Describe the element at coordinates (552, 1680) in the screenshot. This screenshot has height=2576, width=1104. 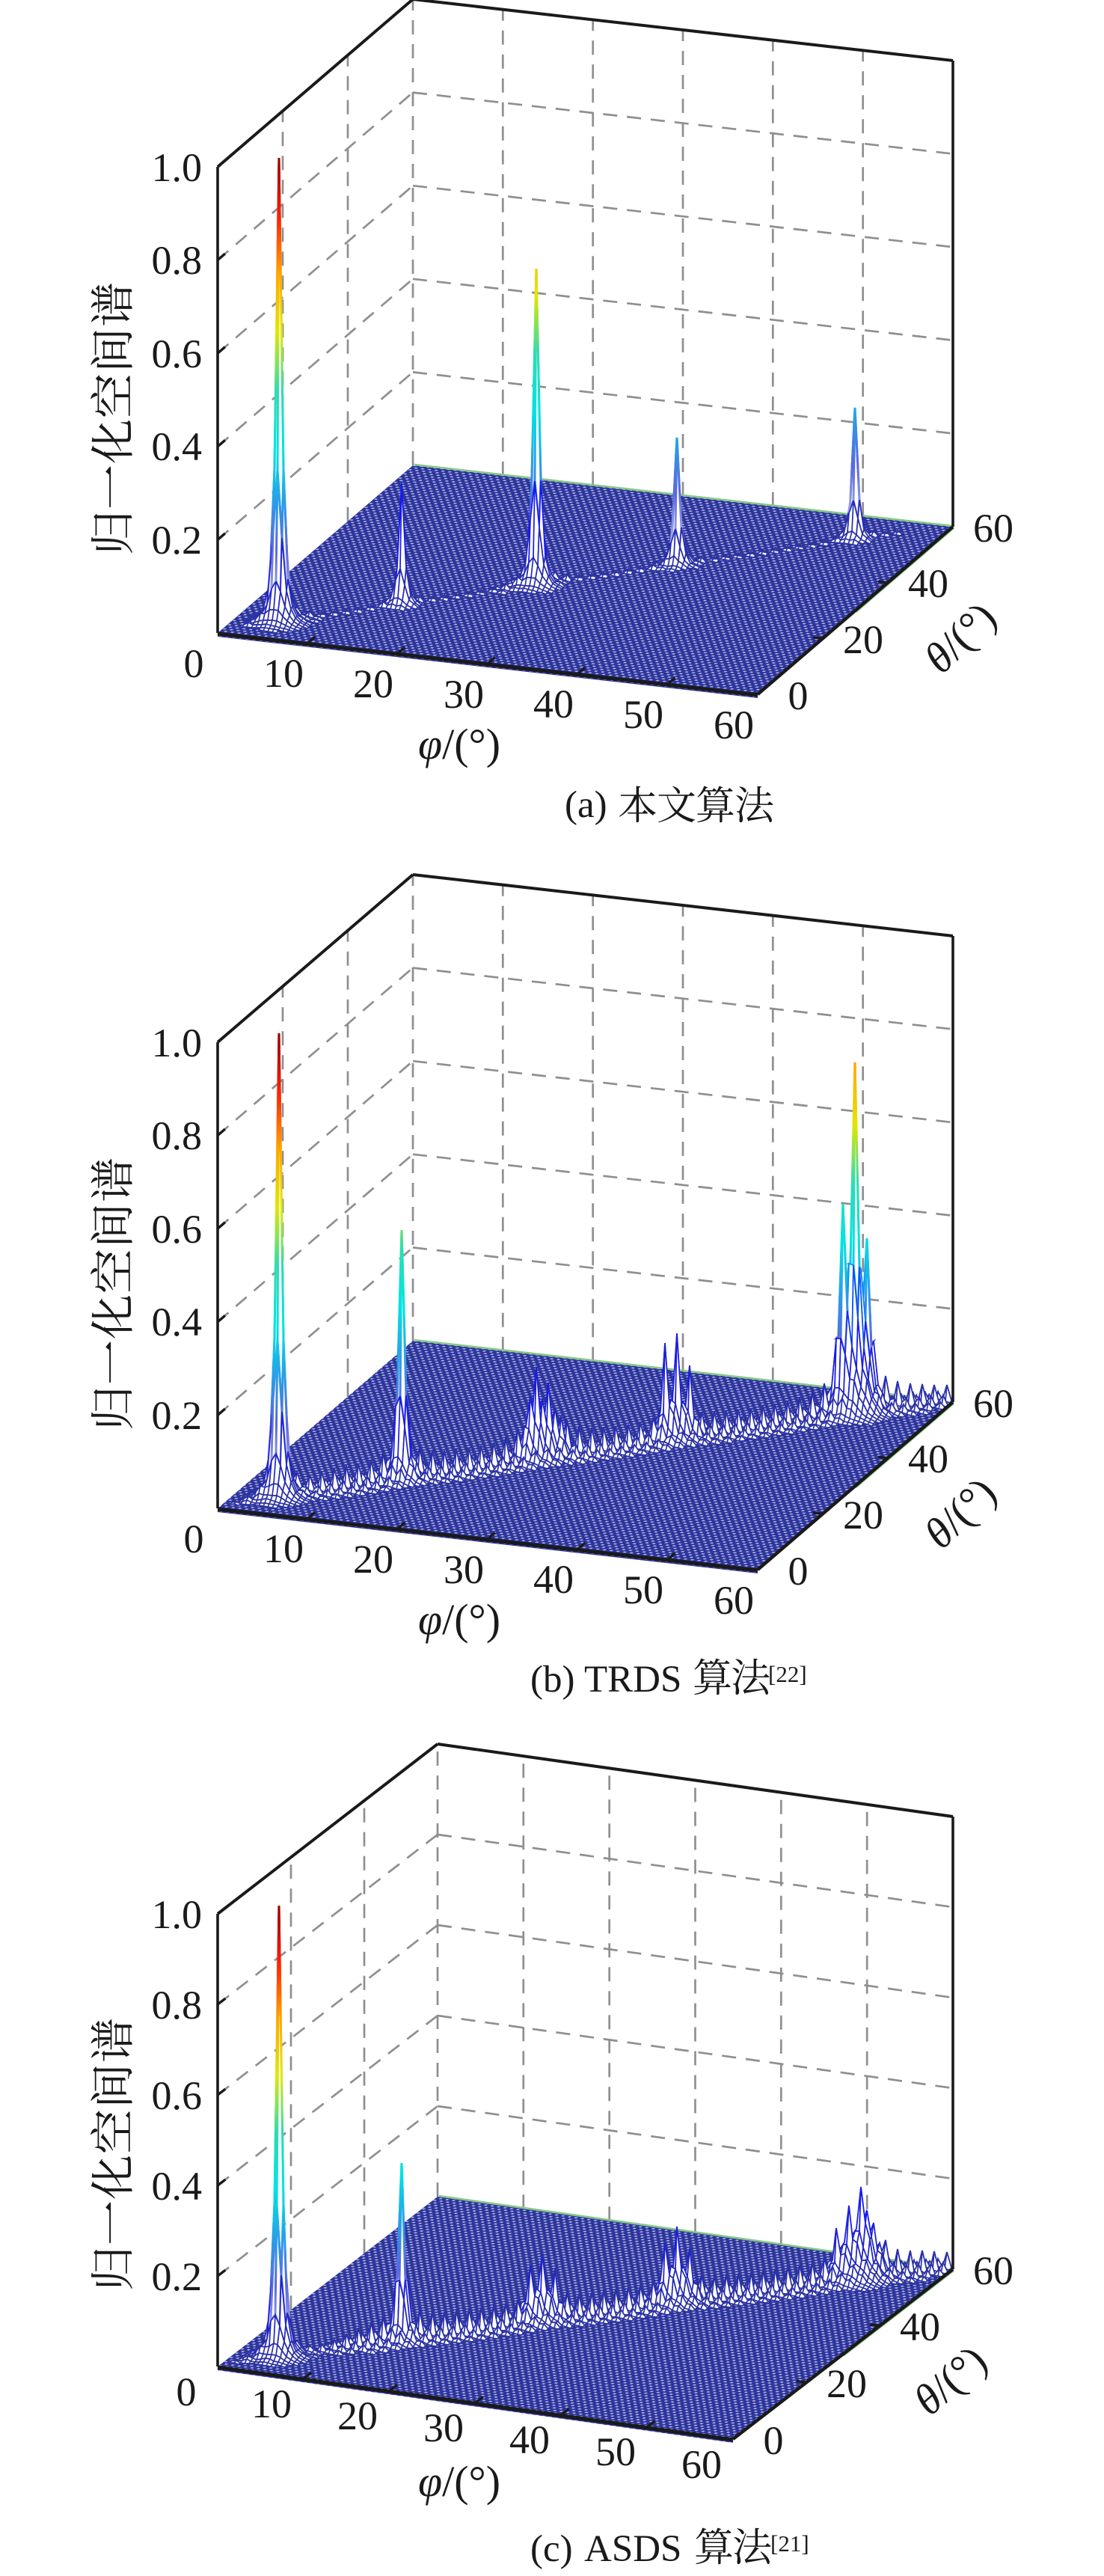
I see `svg-text: (b)` at that location.